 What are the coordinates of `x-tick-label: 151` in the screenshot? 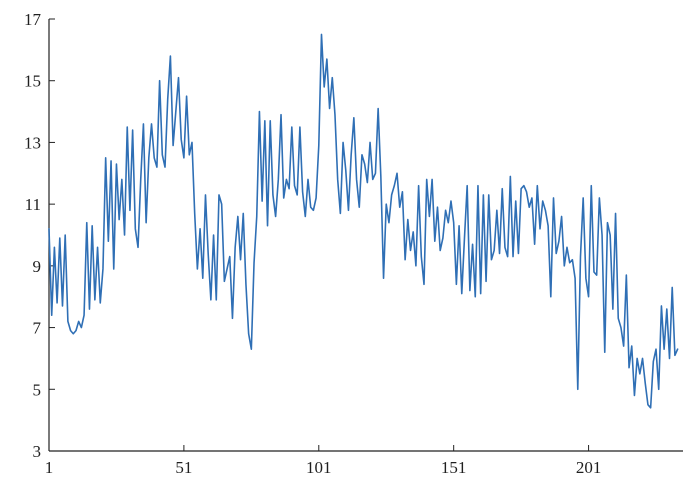 It's located at (454, 467).